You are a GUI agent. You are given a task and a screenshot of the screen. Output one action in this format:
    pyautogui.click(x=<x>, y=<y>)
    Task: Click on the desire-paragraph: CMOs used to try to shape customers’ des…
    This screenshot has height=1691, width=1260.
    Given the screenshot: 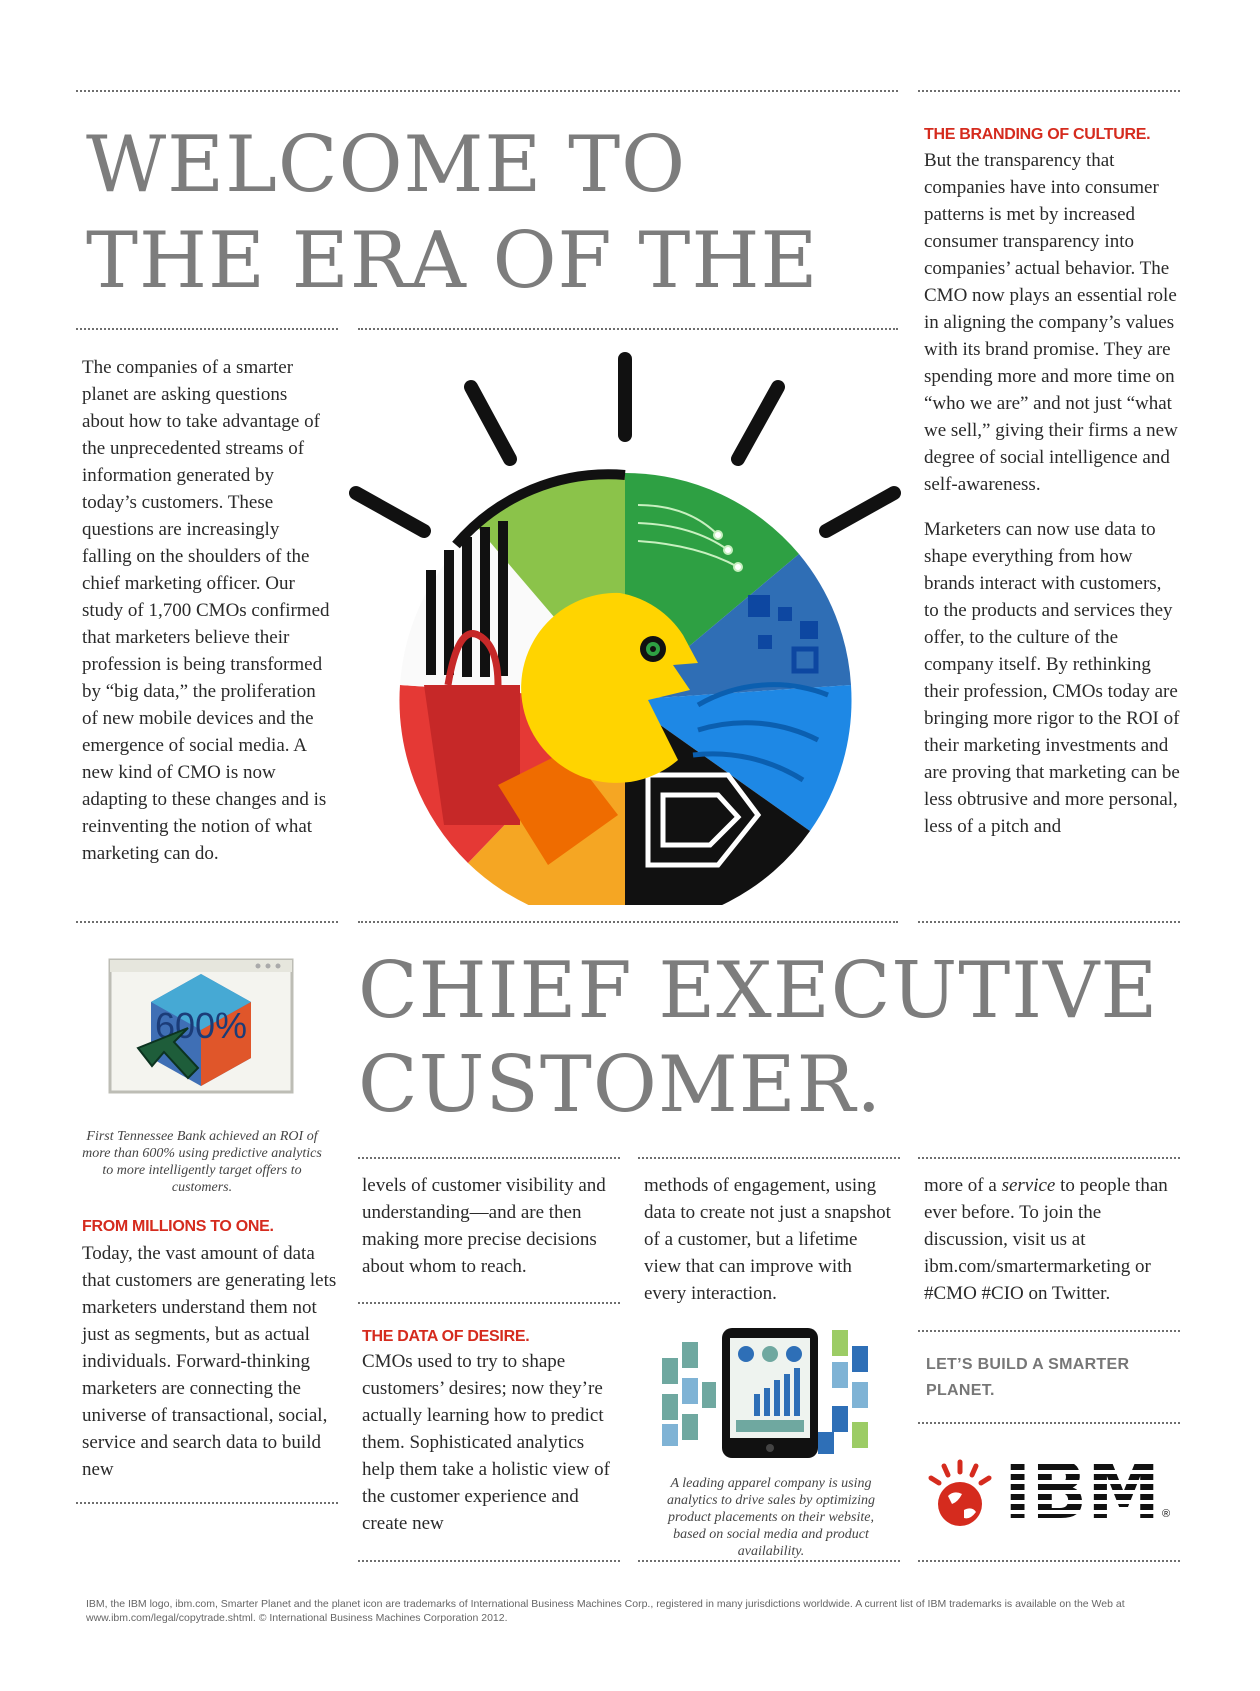 What is the action you would take?
    pyautogui.click(x=486, y=1442)
    